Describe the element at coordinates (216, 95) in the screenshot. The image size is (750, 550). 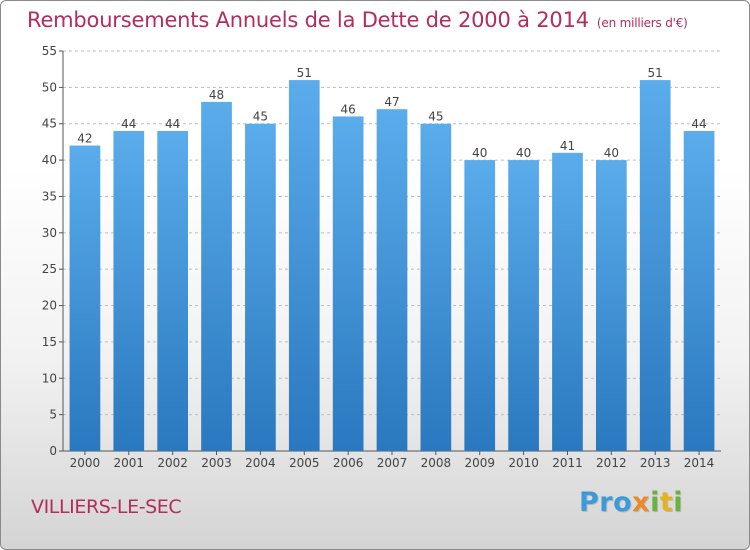
I see `bar-value-label: 48` at that location.